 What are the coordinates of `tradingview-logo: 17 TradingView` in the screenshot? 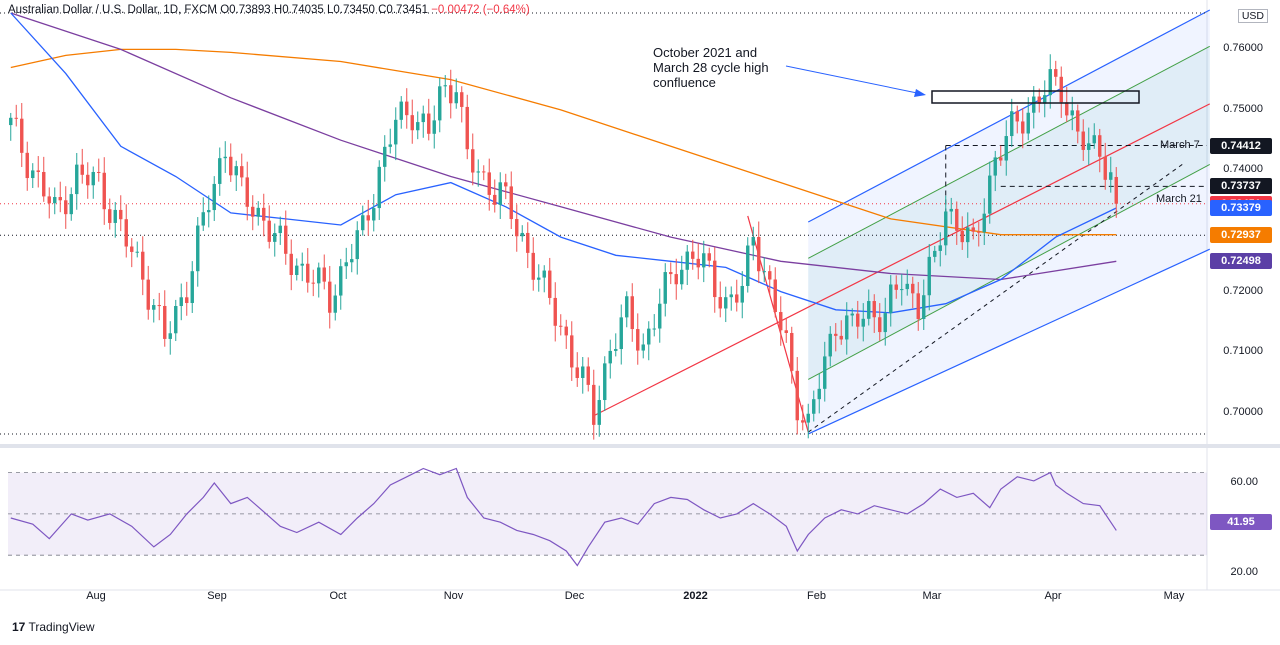 It's located at (53, 627).